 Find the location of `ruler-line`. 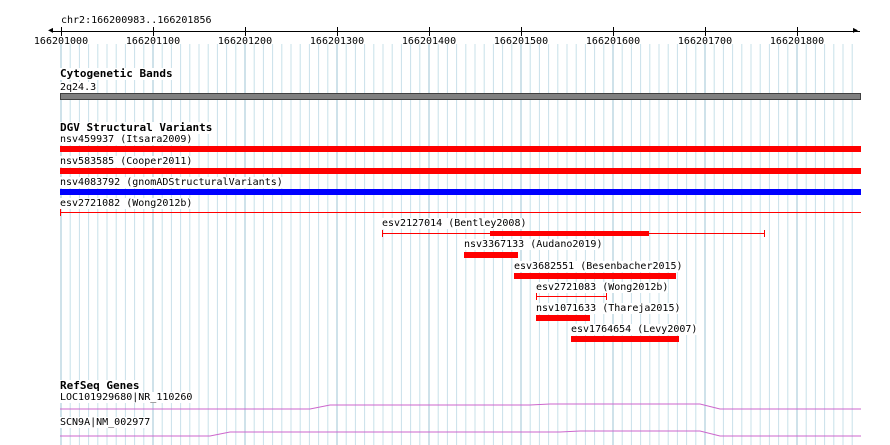

ruler-line is located at coordinates (456, 31).